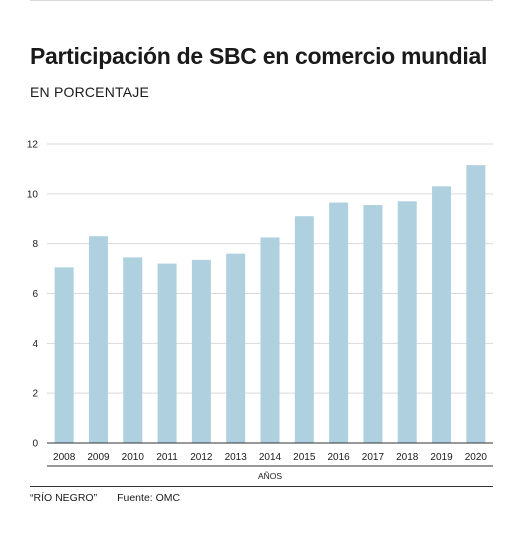 Image resolution: width=527 pixels, height=537 pixels. Describe the element at coordinates (35, 294) in the screenshot. I see `y-tick-label: 6` at that location.